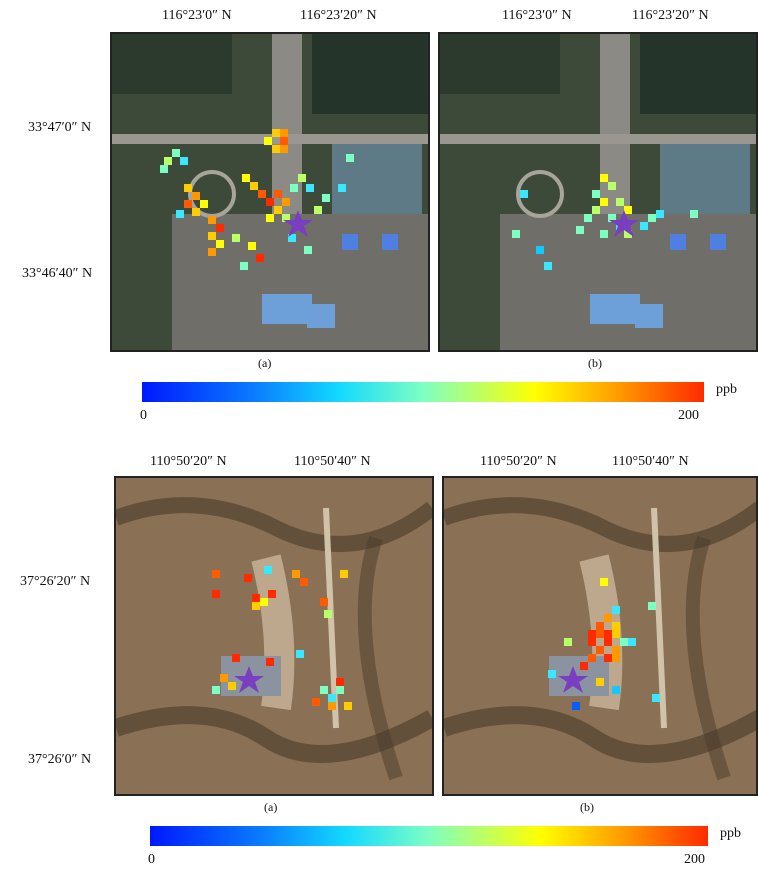  What do you see at coordinates (55, 581) in the screenshot?
I see `bottom-lat-label-1: 37°26′20″ N` at bounding box center [55, 581].